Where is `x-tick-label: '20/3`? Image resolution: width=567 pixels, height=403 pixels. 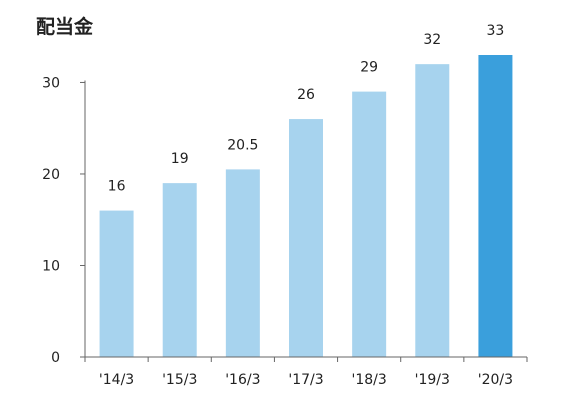 x-tick-label: '20/3 is located at coordinates (495, 380).